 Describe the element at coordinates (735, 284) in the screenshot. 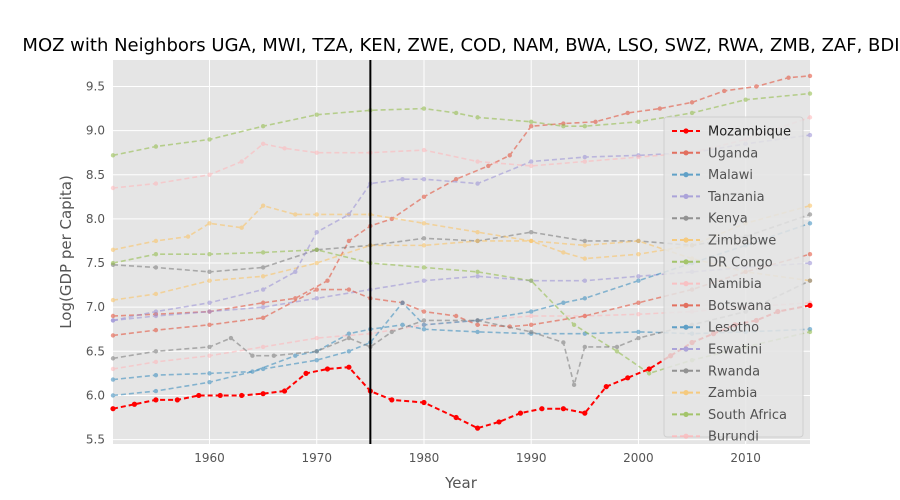

I see `legend-label: Namibia` at that location.